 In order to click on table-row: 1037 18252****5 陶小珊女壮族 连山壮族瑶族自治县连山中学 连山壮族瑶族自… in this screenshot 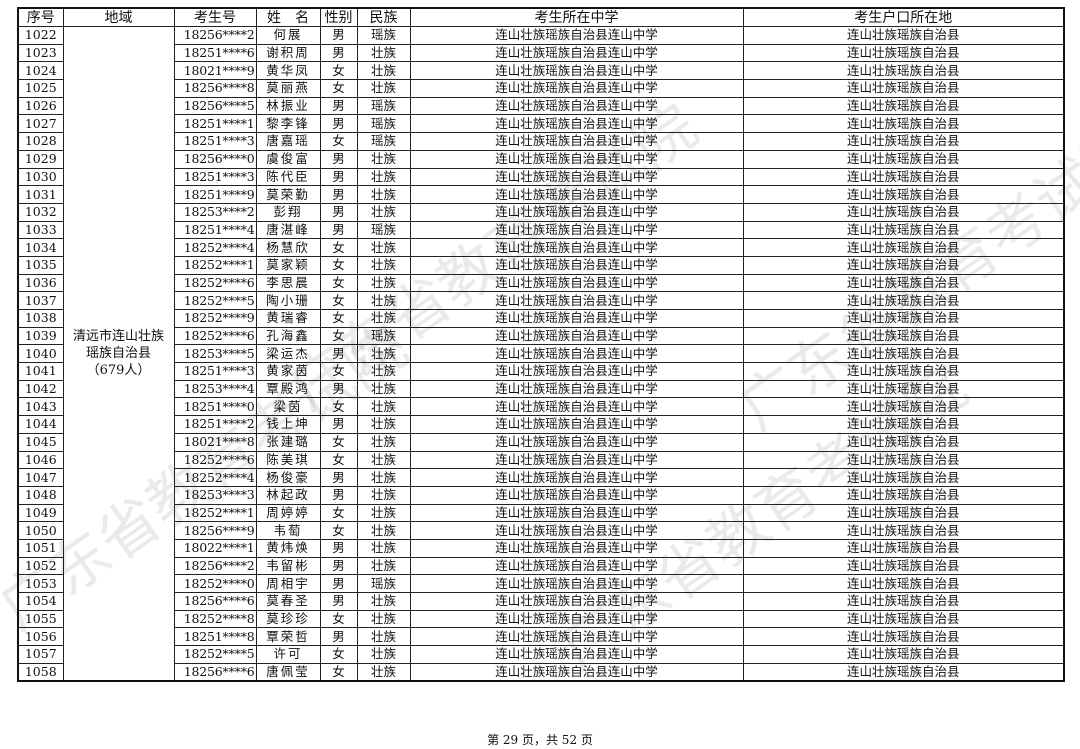, I will do `click(541, 300)`.